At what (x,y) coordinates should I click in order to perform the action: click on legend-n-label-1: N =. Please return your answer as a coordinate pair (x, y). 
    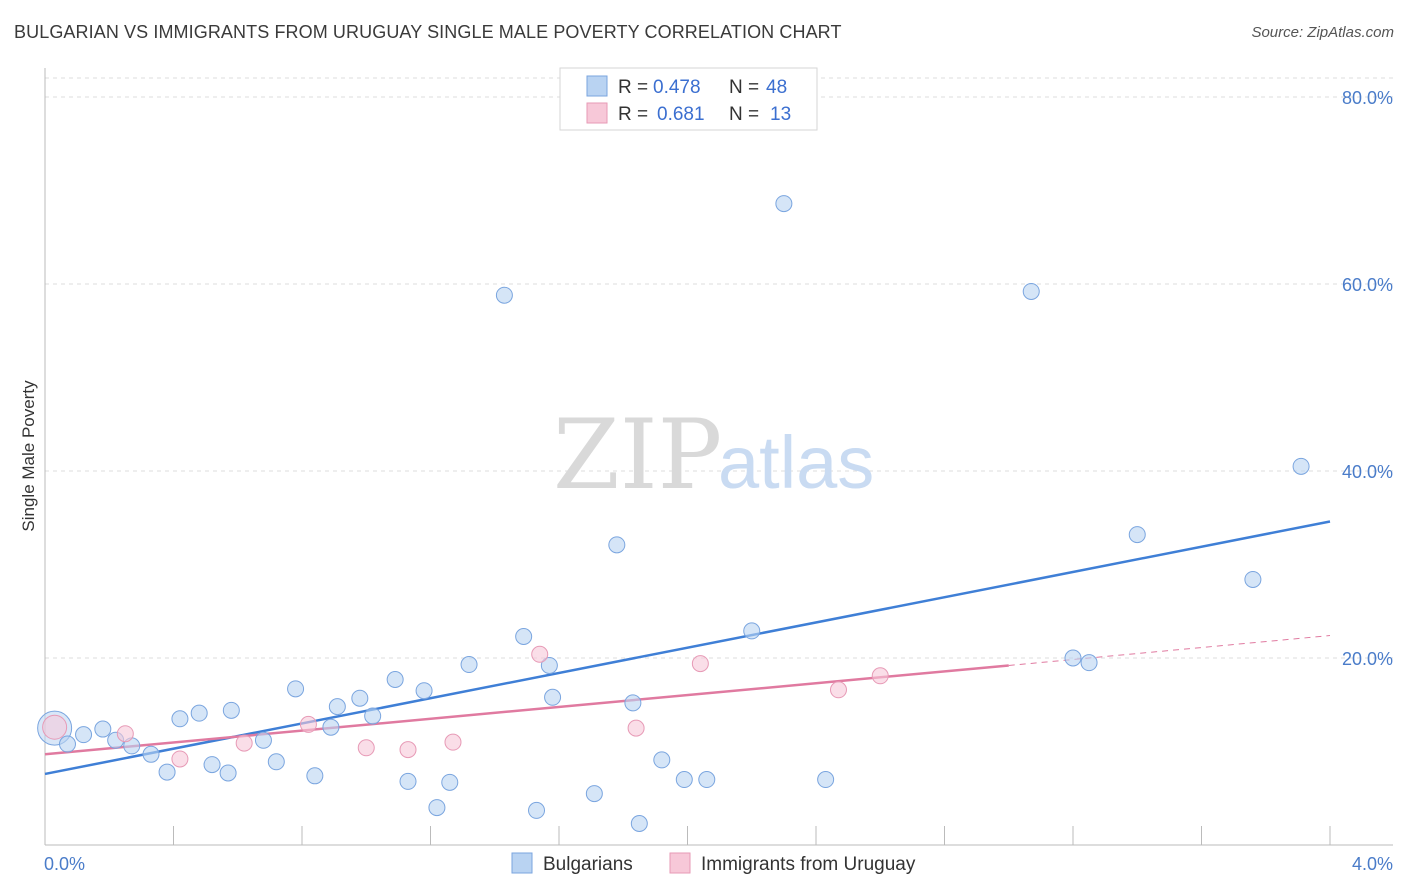
    Looking at the image, I should click on (744, 87).